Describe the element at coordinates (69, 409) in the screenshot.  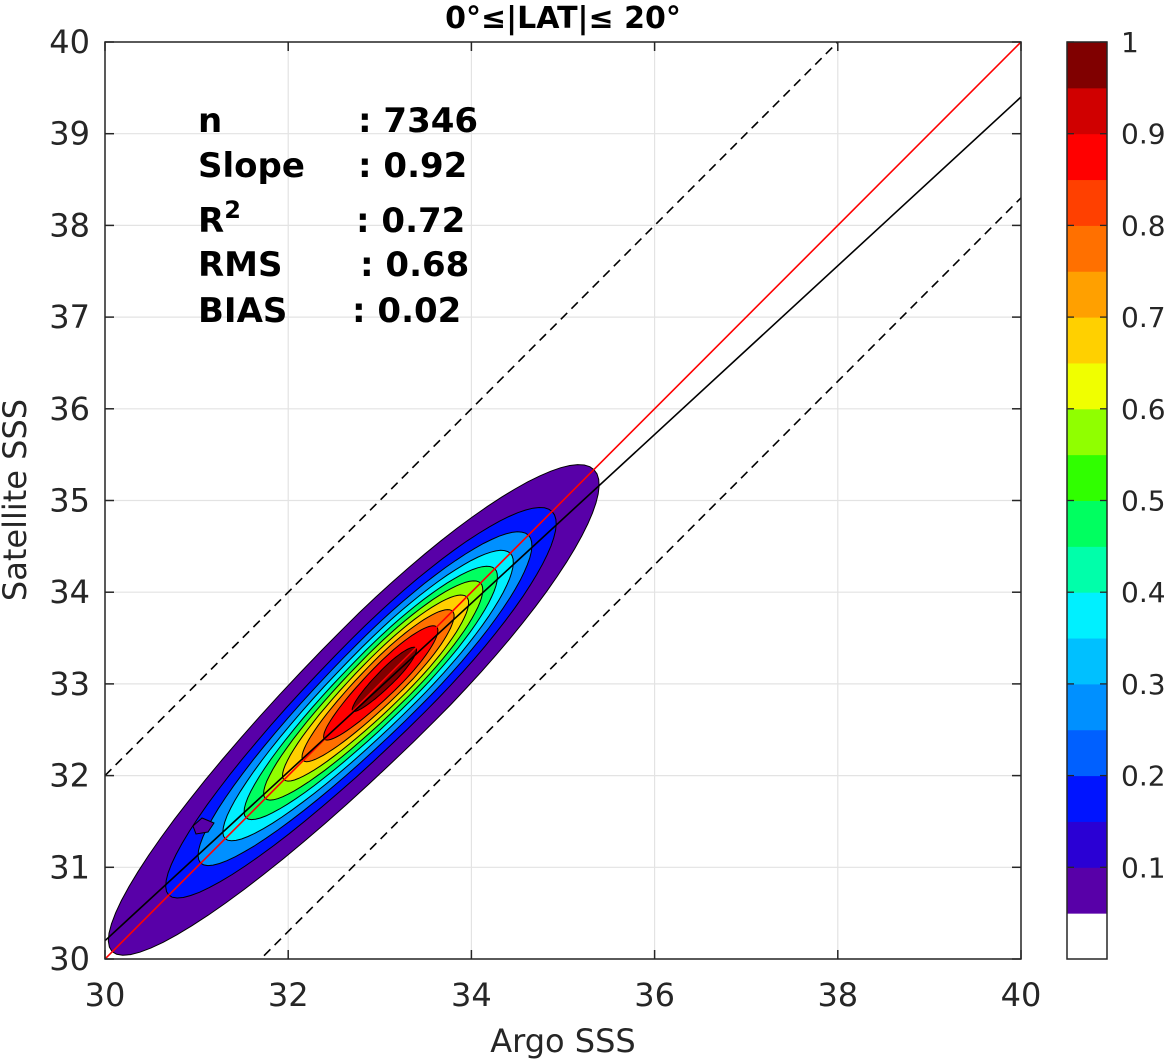
I see `y-tick-label: 36` at that location.